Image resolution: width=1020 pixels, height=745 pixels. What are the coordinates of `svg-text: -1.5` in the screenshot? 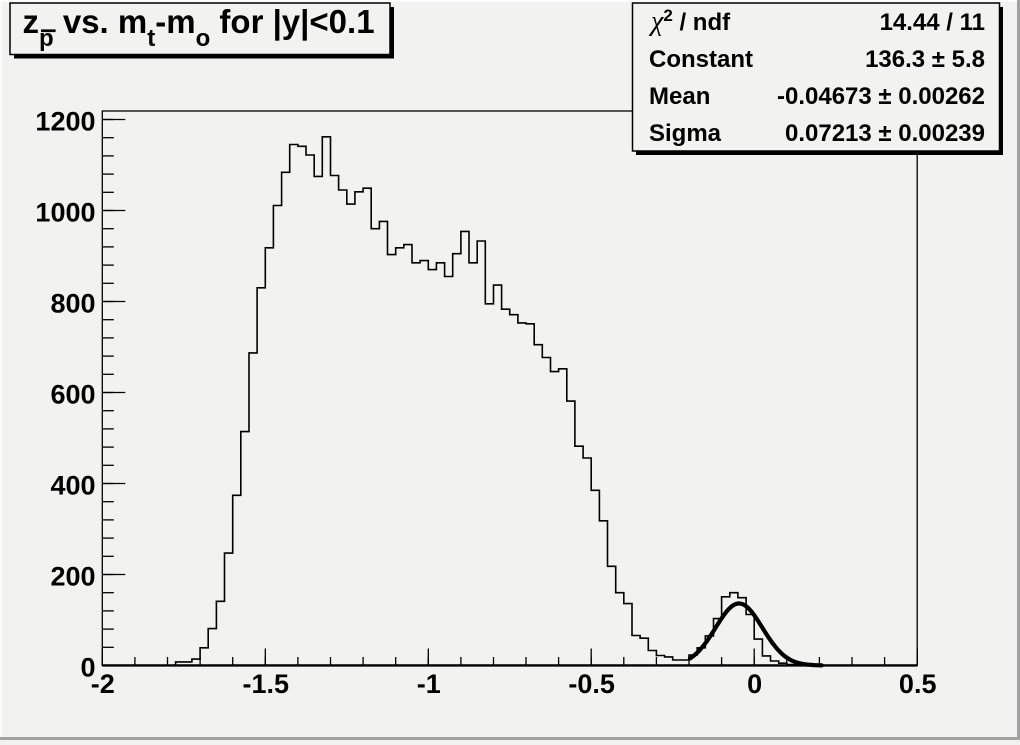 It's located at (266, 684).